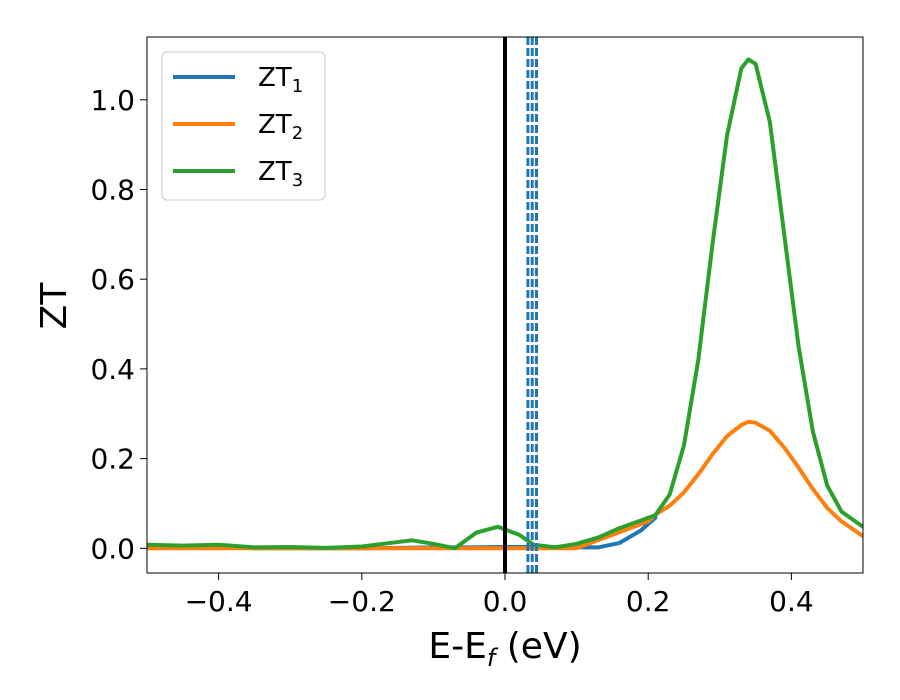  What do you see at coordinates (280, 80) in the screenshot?
I see `legend-label-zt1: ZT1` at bounding box center [280, 80].